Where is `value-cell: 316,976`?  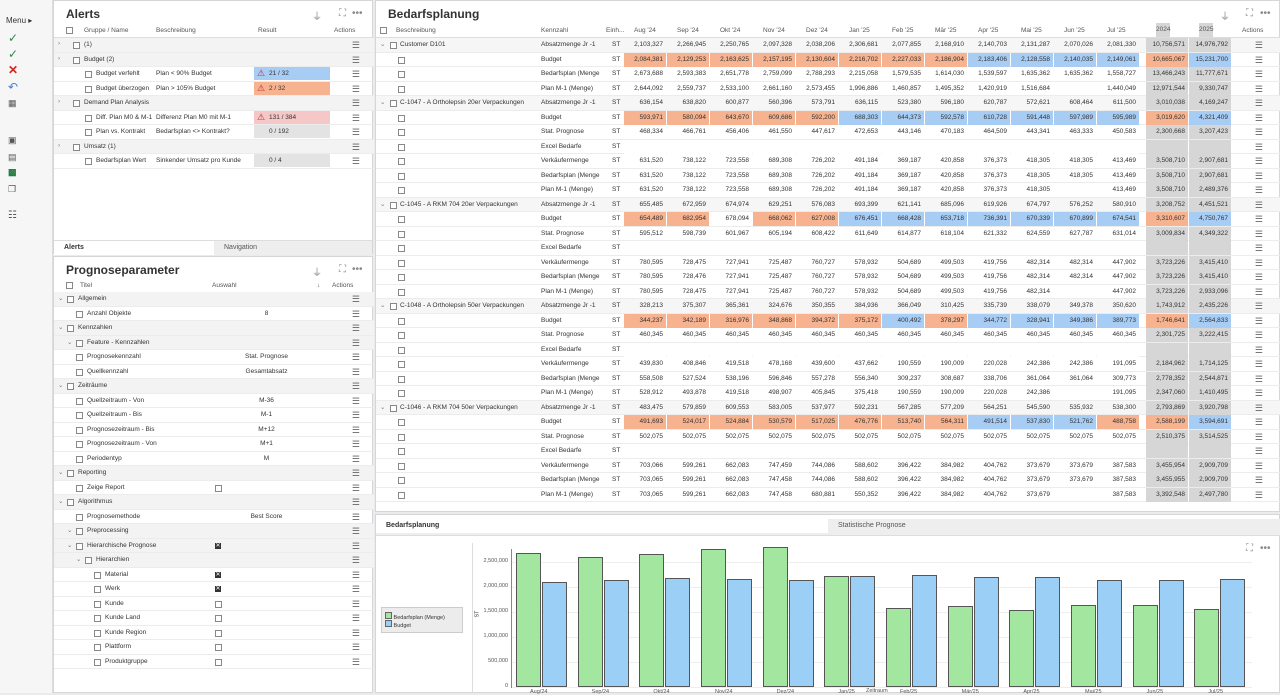 value-cell: 316,976 is located at coordinates (731, 320).